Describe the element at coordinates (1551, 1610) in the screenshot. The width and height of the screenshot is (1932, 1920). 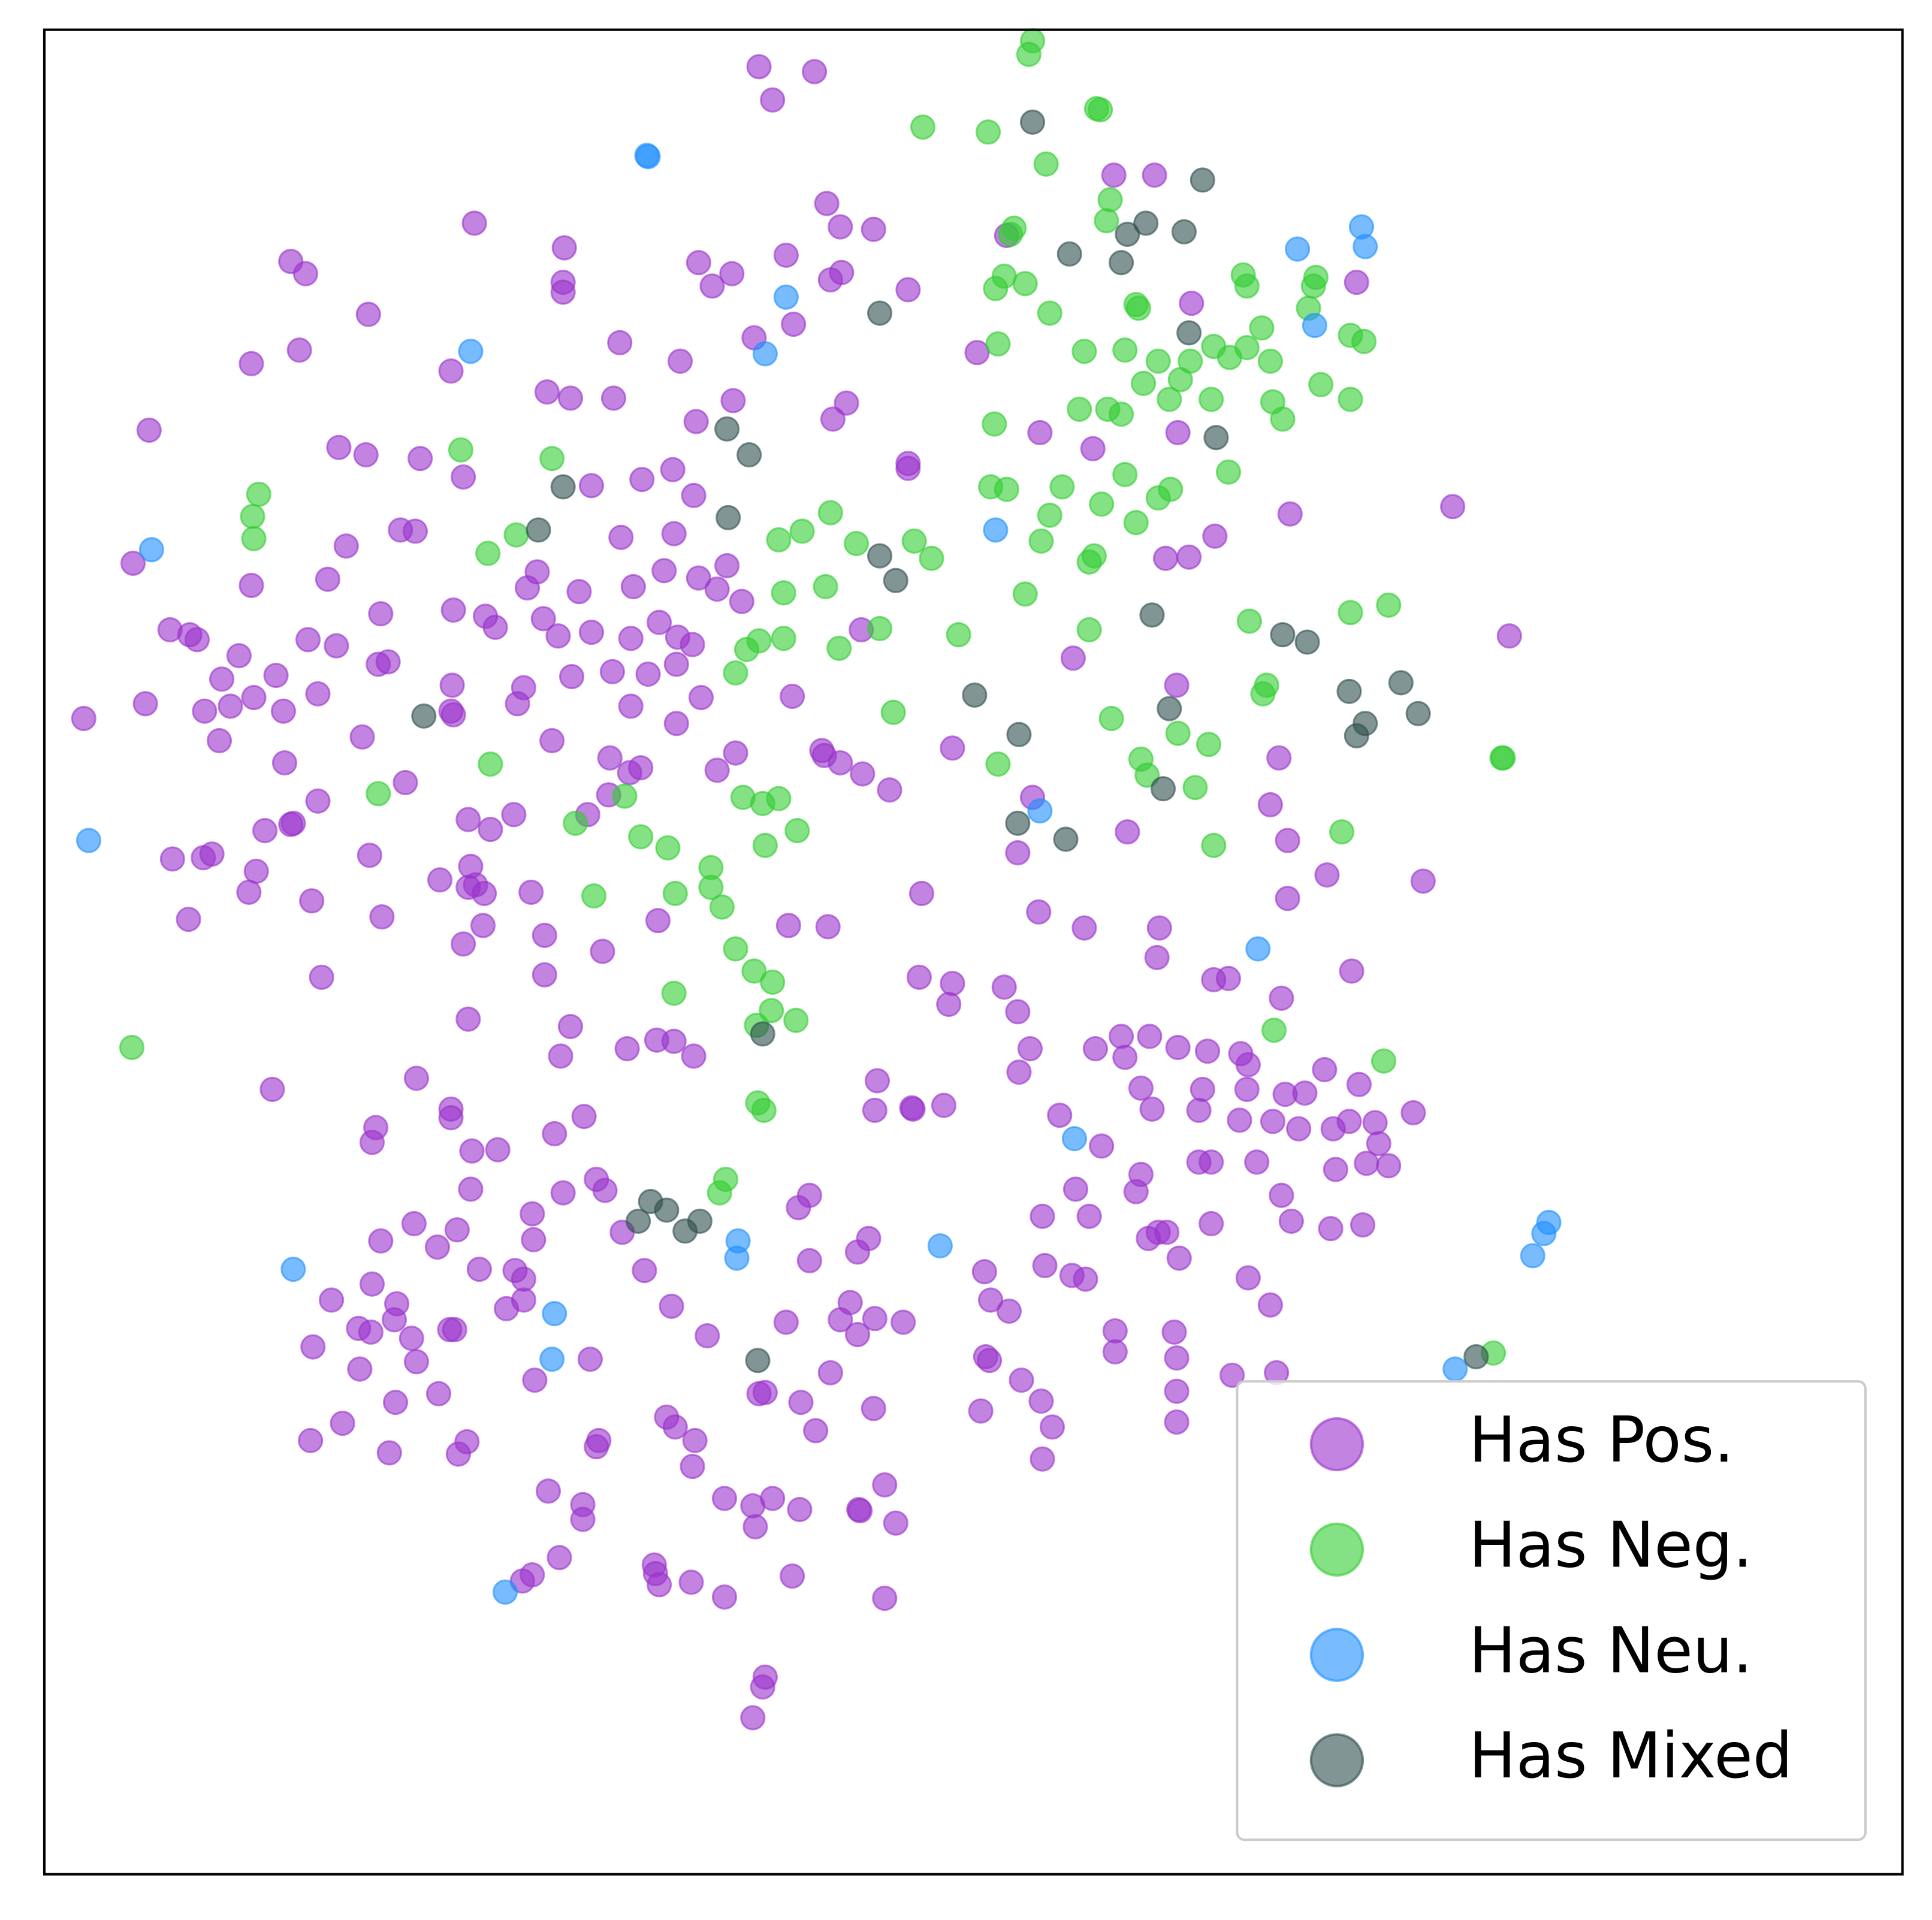
I see `legend-box` at that location.